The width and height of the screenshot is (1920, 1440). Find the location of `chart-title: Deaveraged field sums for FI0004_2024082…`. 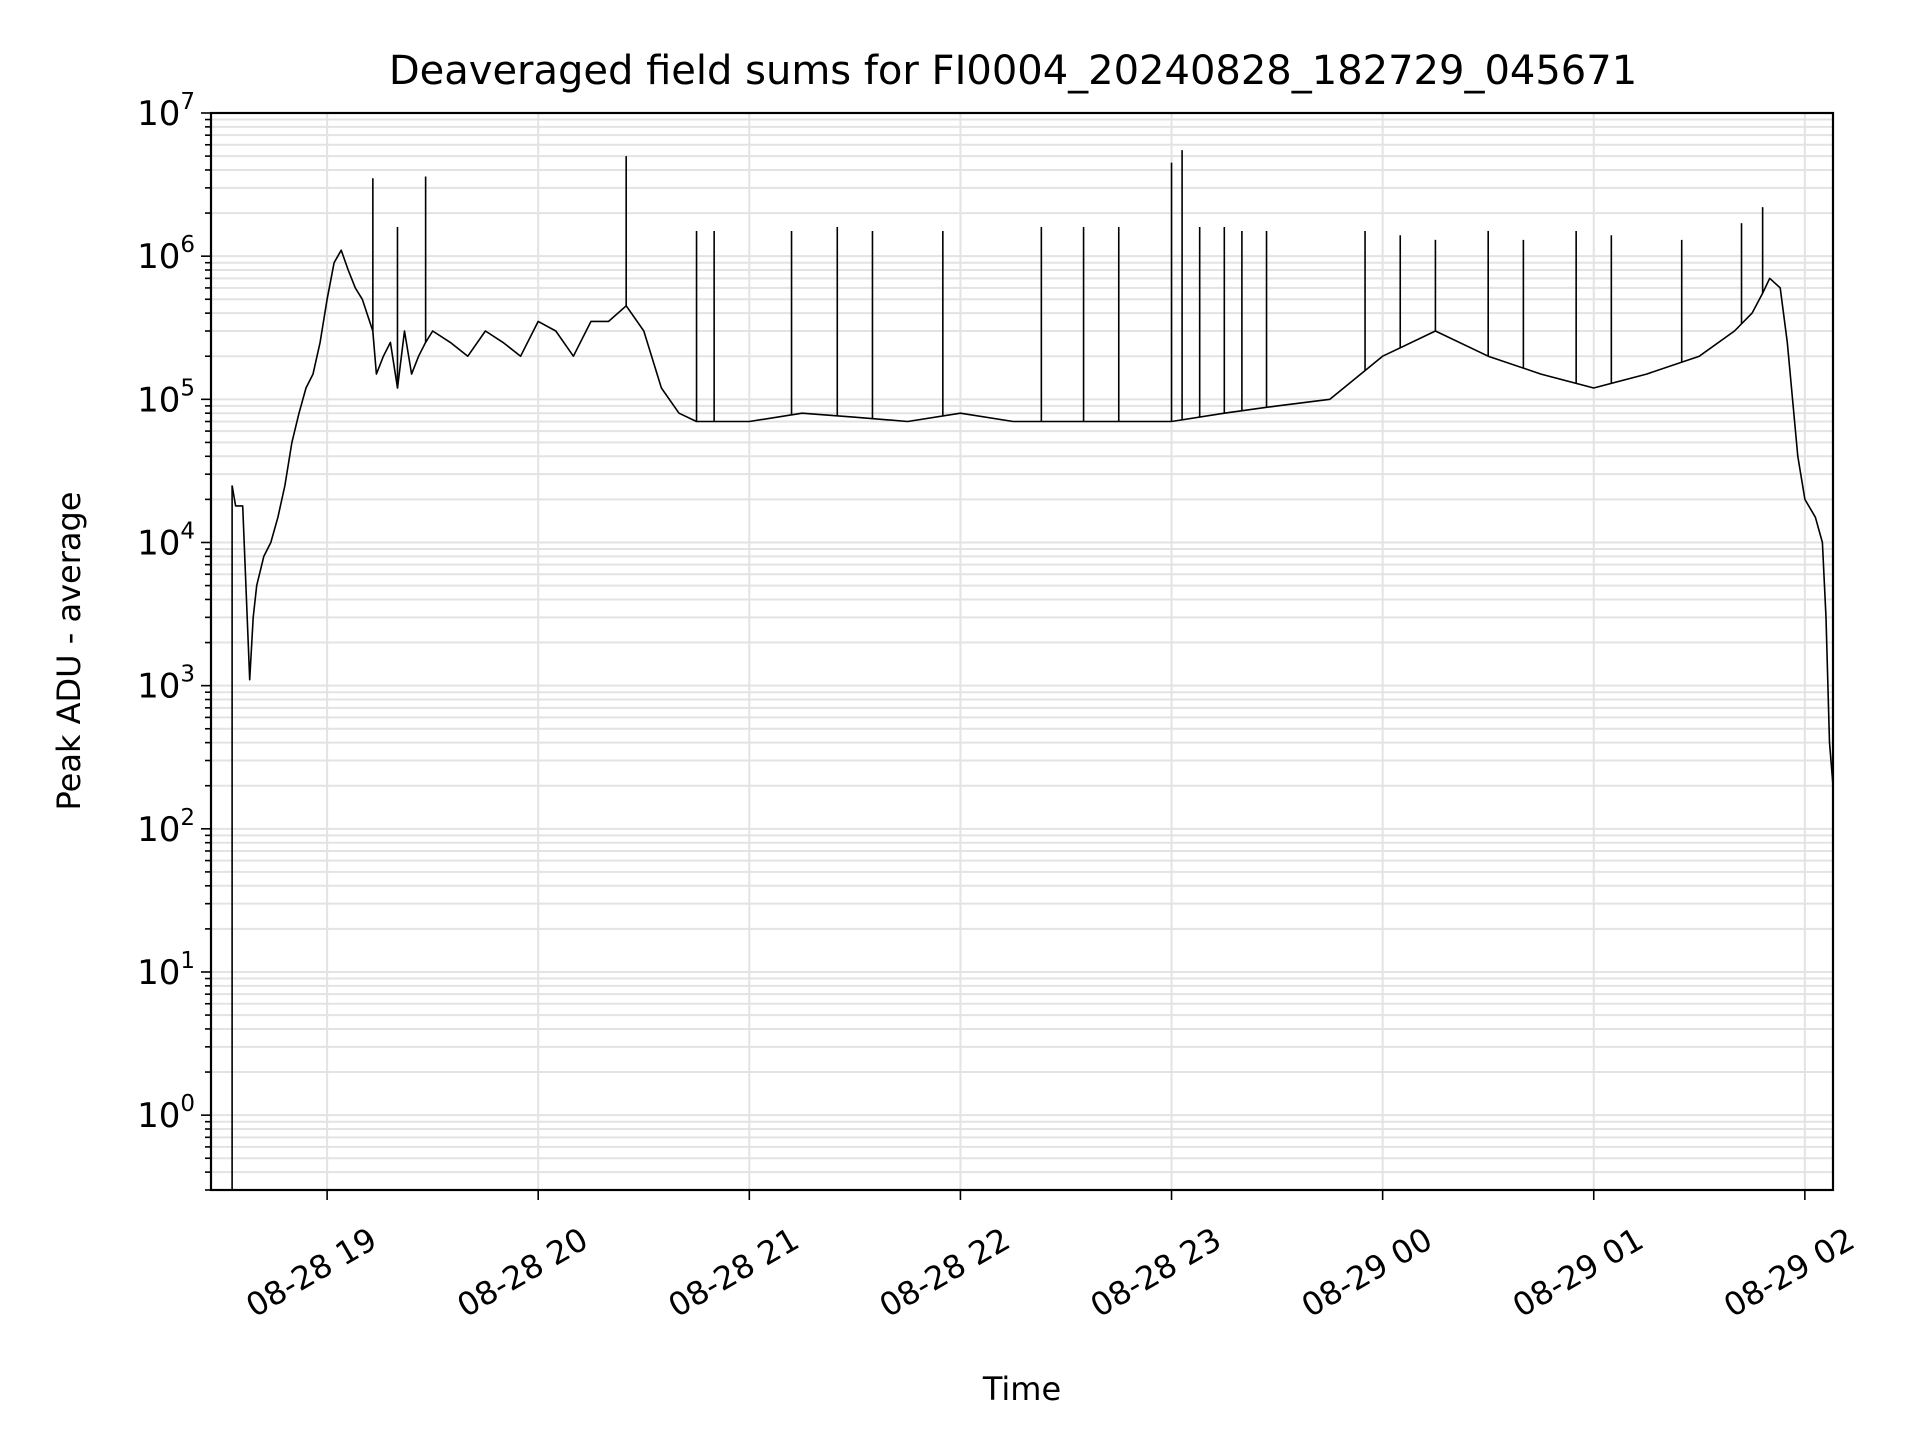

chart-title: Deaveraged field sums for FI0004_2024082… is located at coordinates (1013, 71).